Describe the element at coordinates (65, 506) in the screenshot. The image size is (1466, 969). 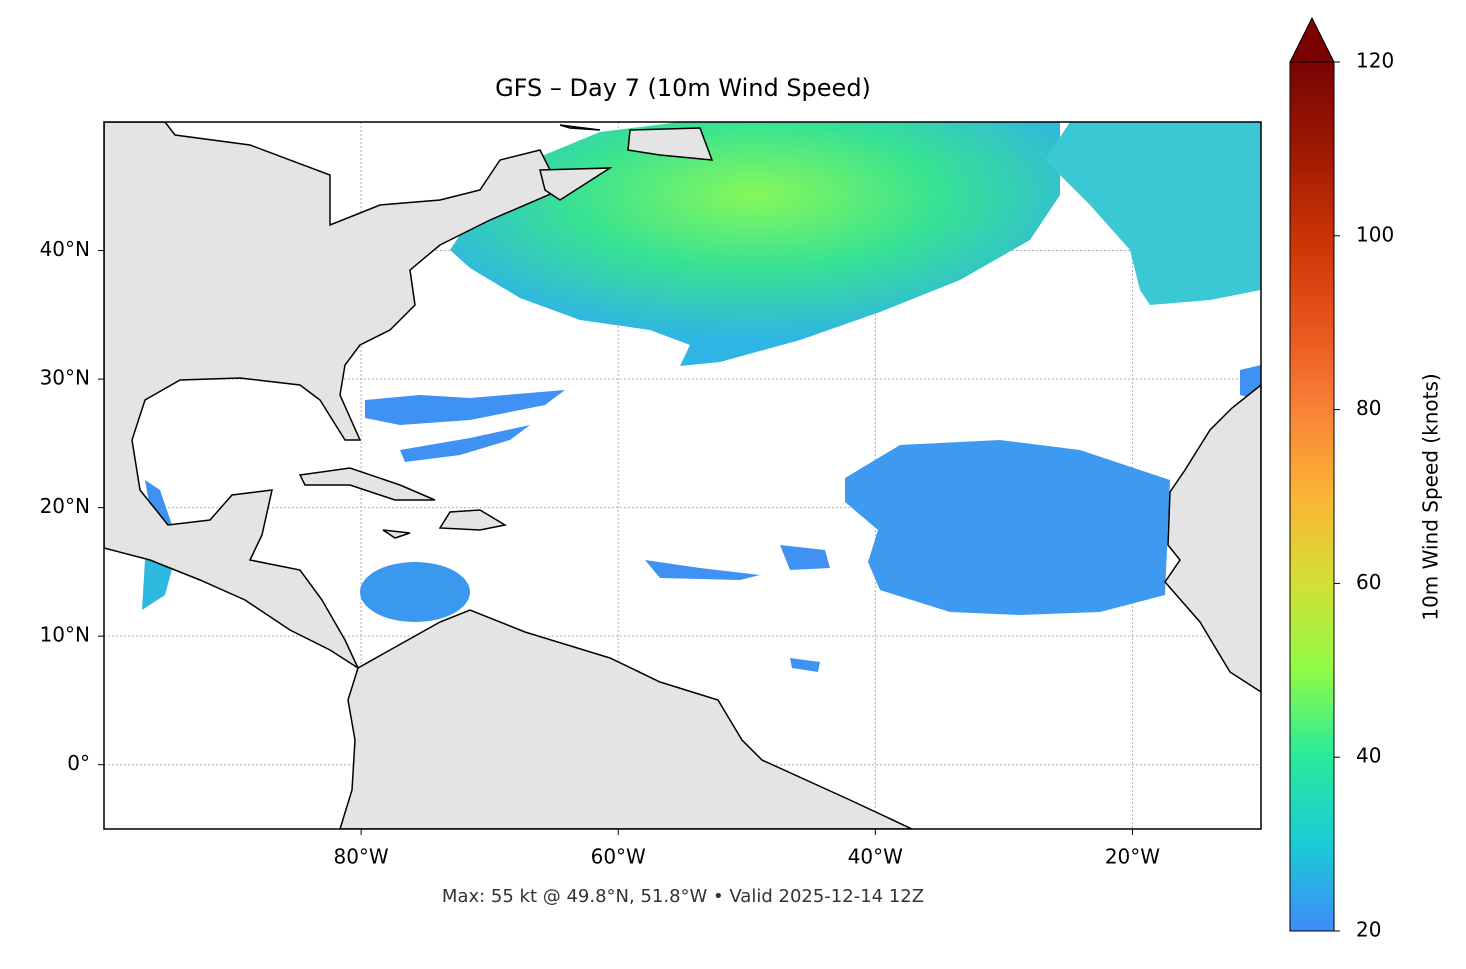
I see `y-tick-label: 20°N` at that location.